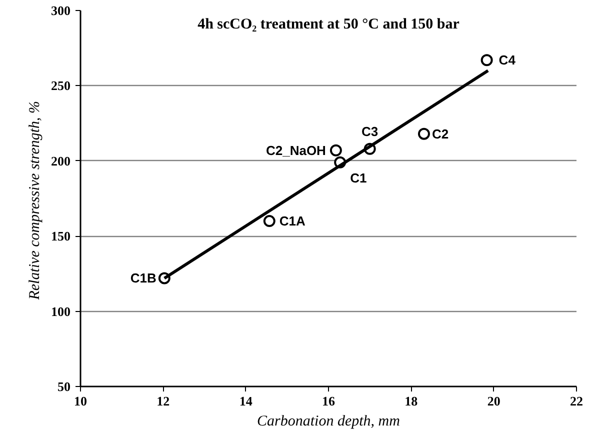 This screenshot has width=594, height=446. Describe the element at coordinates (60, 10) in the screenshot. I see `y-tick-label: 300` at that location.